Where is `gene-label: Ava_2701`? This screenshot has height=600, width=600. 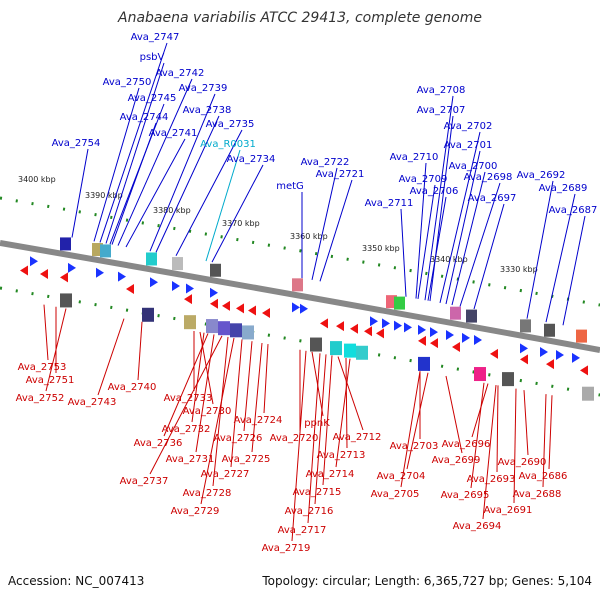 gene-label: Ava_2701 is located at coordinates (468, 145).